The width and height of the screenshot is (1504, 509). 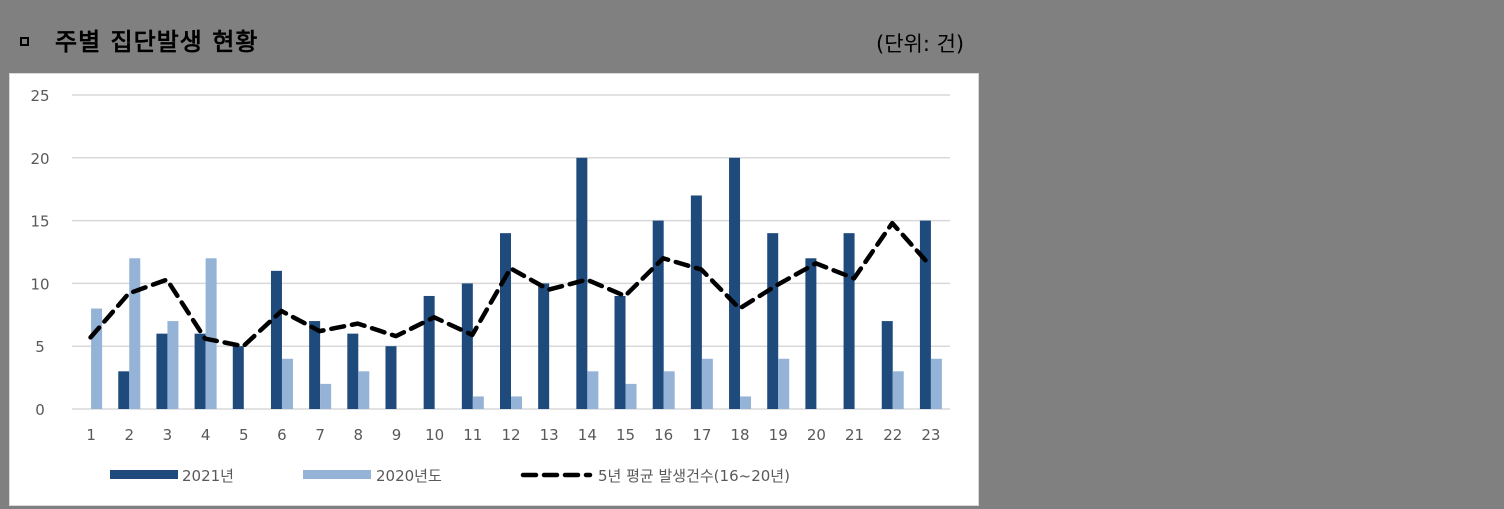 I want to click on x-tick-label: 8, so click(x=359, y=435).